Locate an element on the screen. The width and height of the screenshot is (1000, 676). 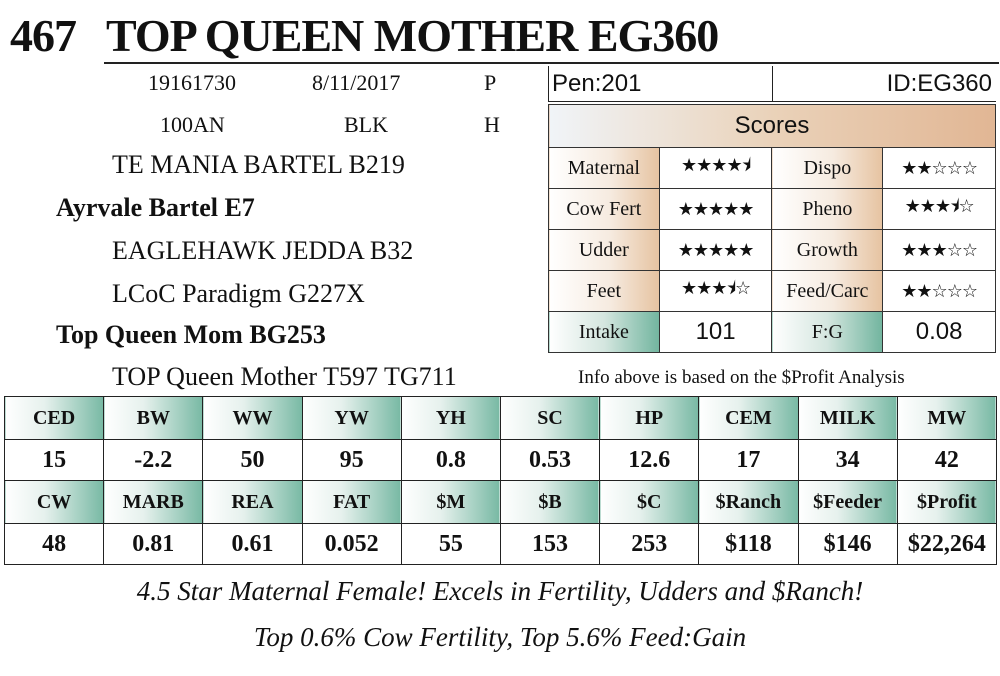
epd-value-m: 55 is located at coordinates (450, 544).